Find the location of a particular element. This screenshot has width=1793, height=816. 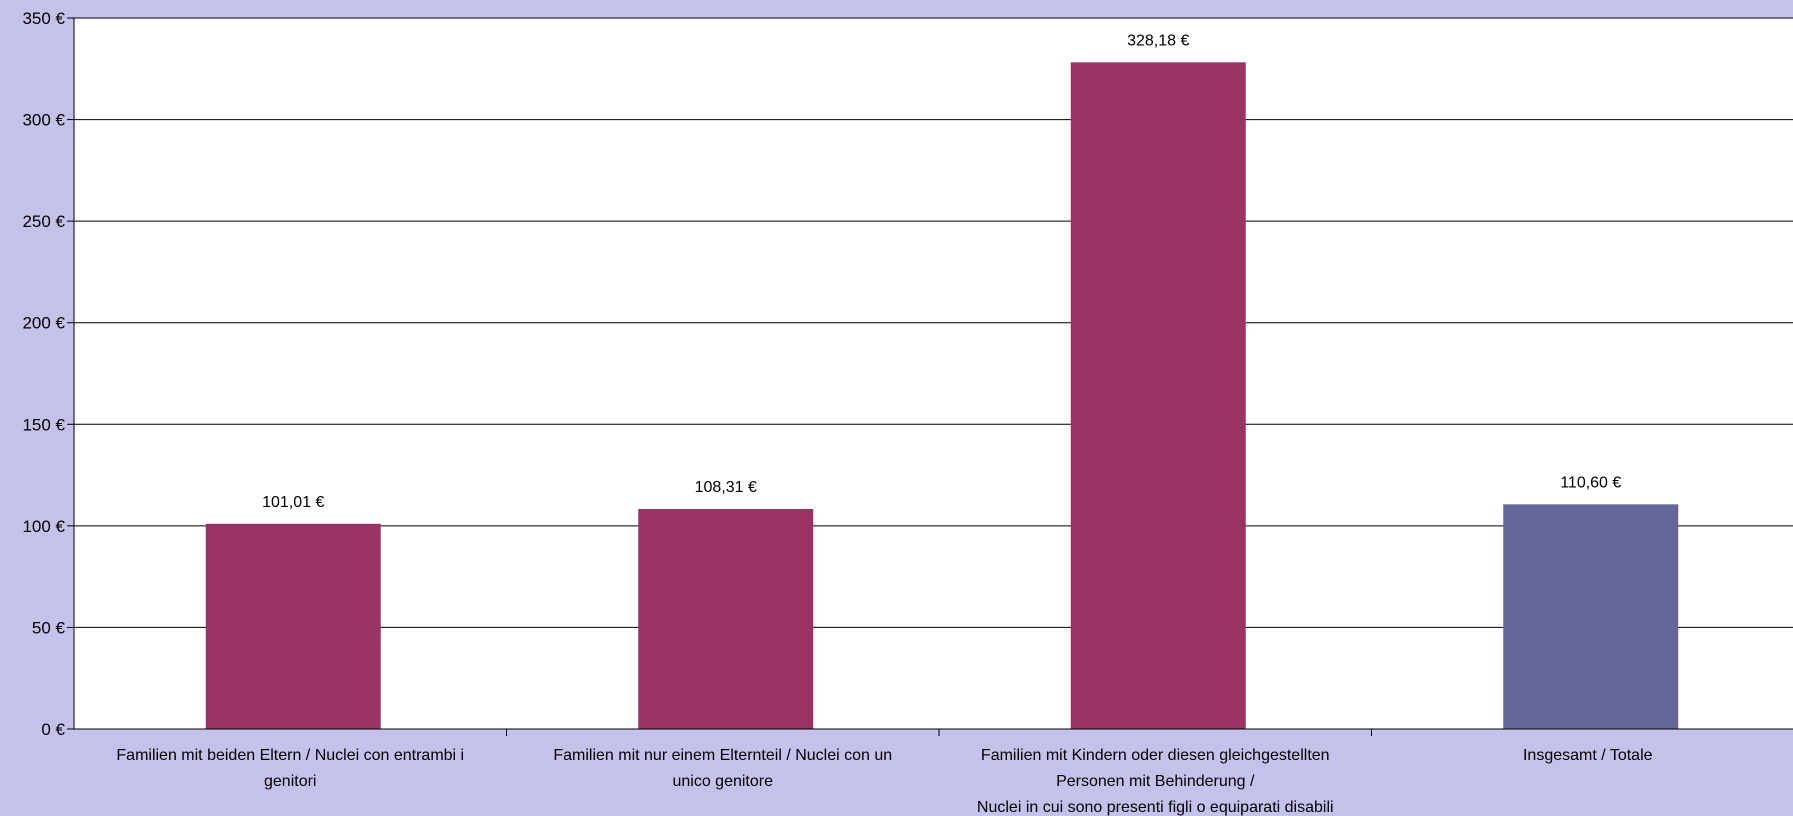

category-label-line: genitori is located at coordinates (290, 781).